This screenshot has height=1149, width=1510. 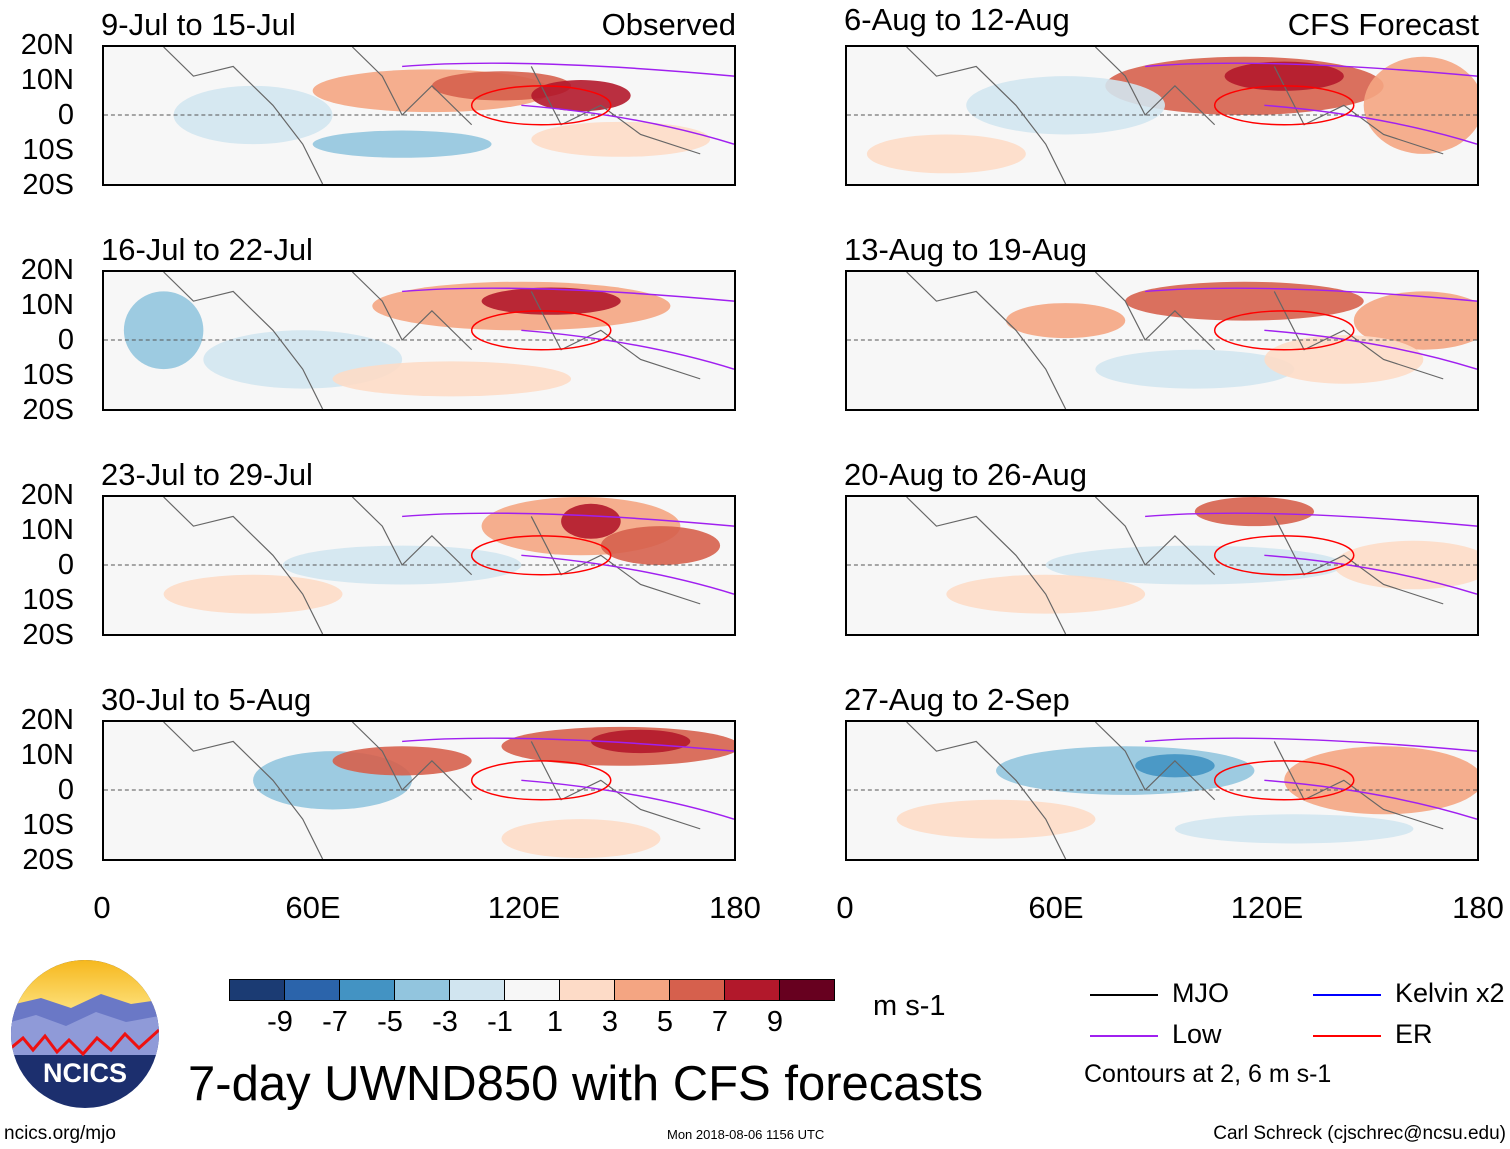 I want to click on longitude-label: 0, so click(x=102, y=907).